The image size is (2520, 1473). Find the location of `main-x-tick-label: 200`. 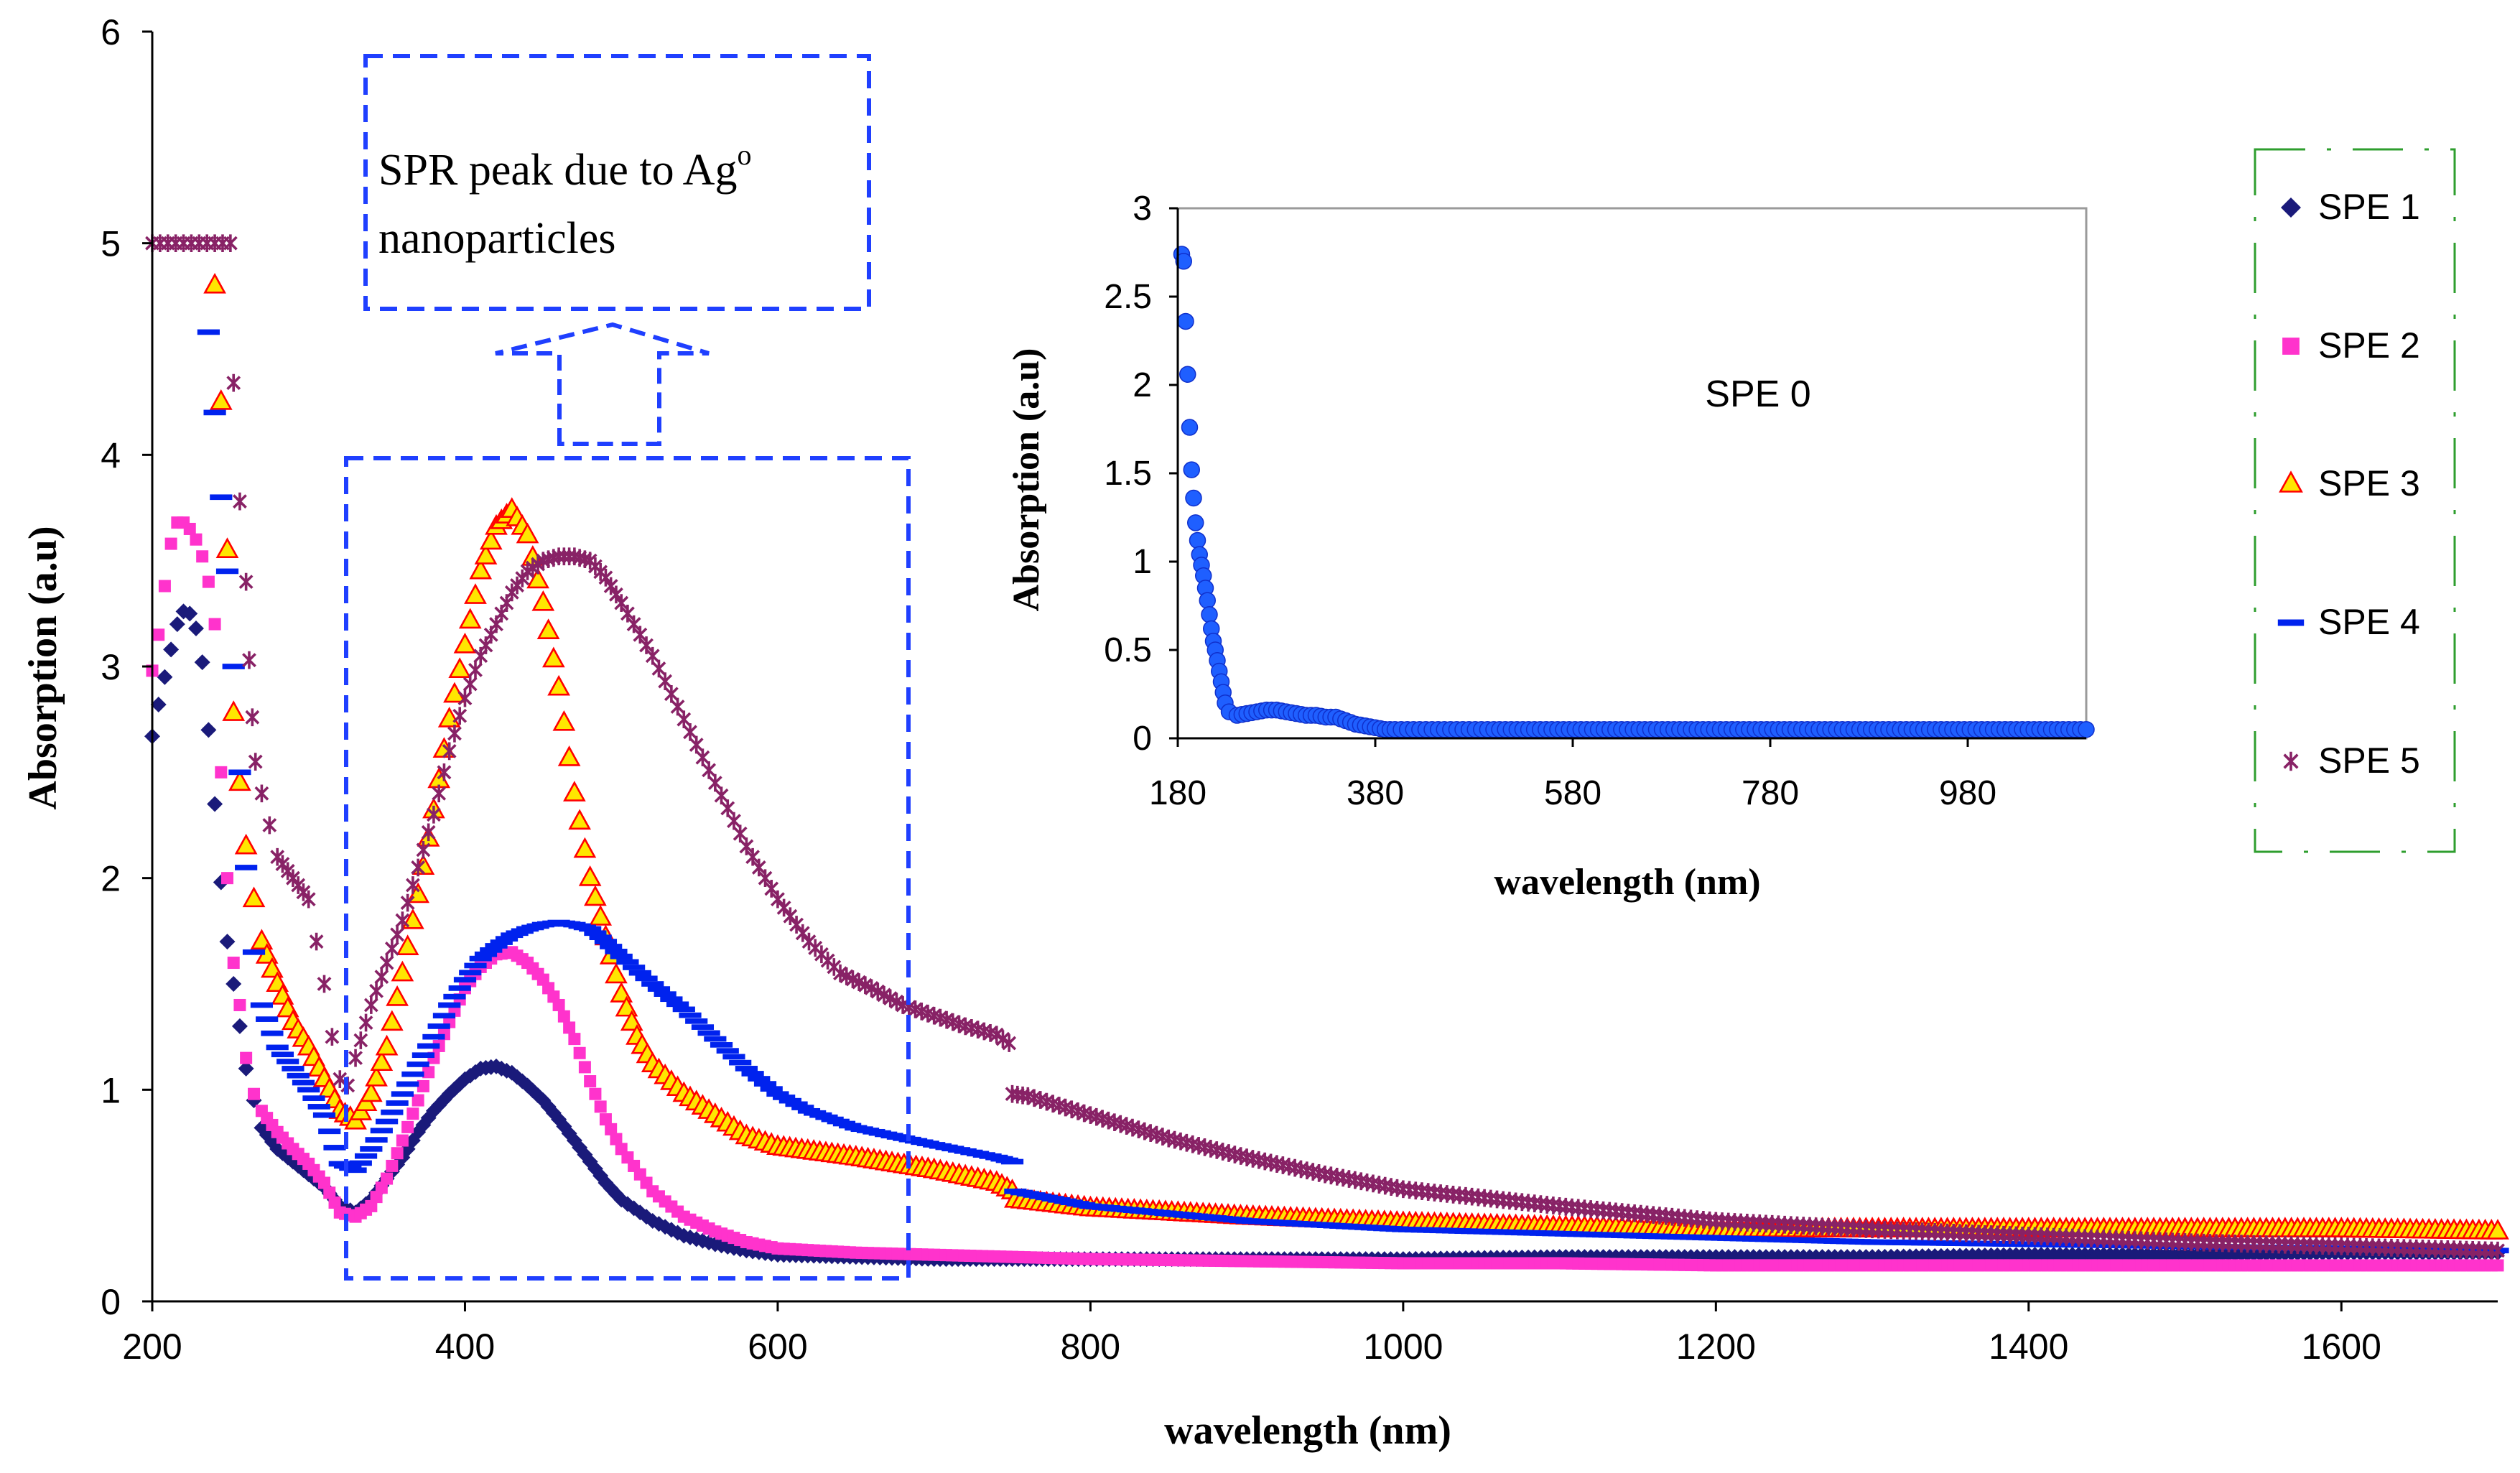

main-x-tick-label: 200 is located at coordinates (152, 1347).